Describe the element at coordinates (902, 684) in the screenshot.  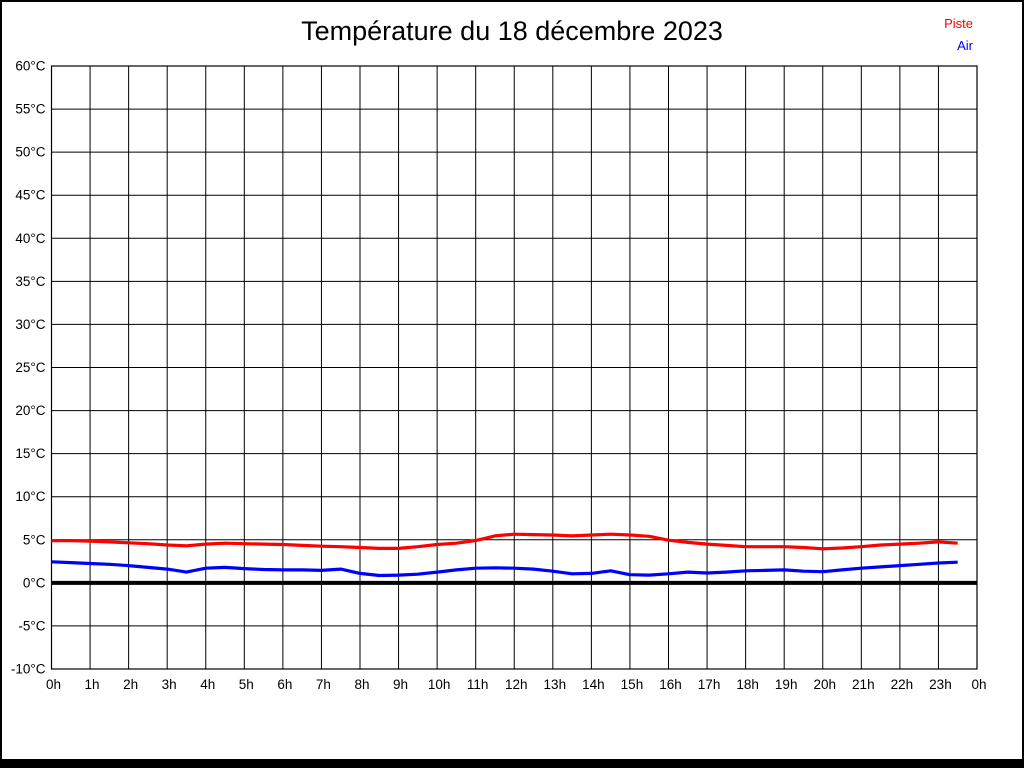
I see `x-tick-label: 22h` at that location.